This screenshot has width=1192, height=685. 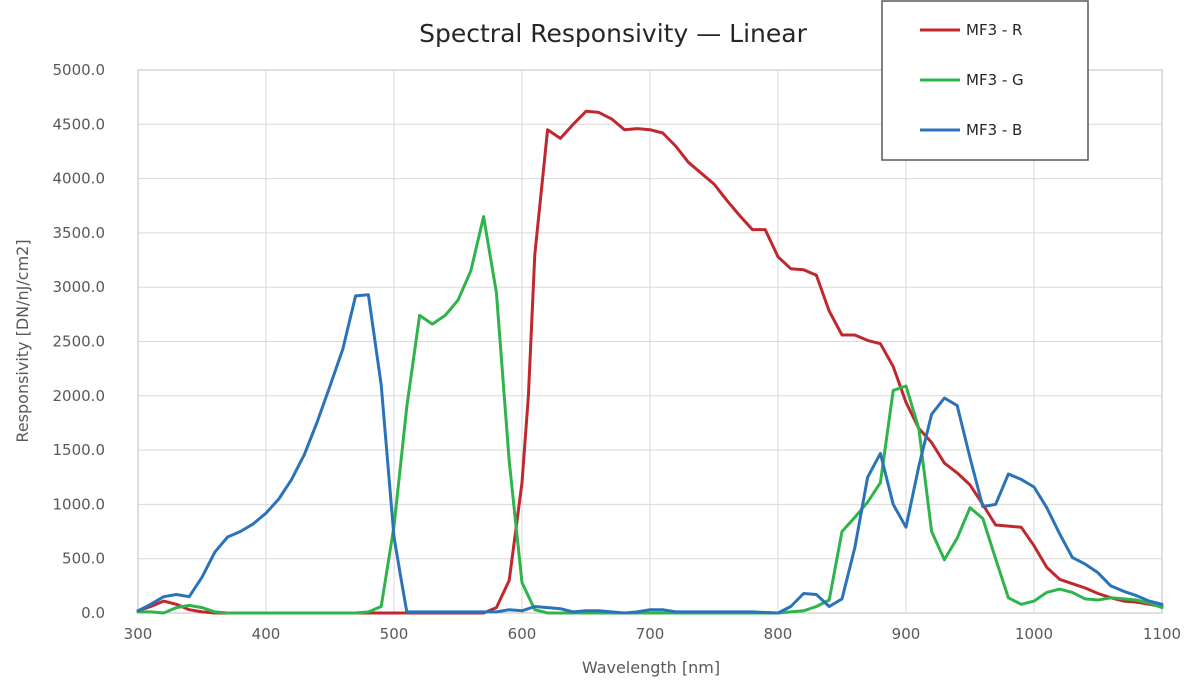 What do you see at coordinates (93, 613) in the screenshot?
I see `y-tick-label: 0.0` at bounding box center [93, 613].